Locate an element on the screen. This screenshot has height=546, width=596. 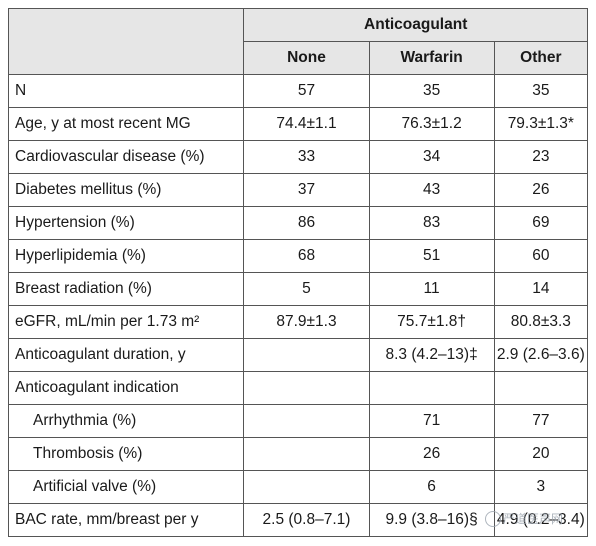
cell-warfarin is located at coordinates (431, 388).